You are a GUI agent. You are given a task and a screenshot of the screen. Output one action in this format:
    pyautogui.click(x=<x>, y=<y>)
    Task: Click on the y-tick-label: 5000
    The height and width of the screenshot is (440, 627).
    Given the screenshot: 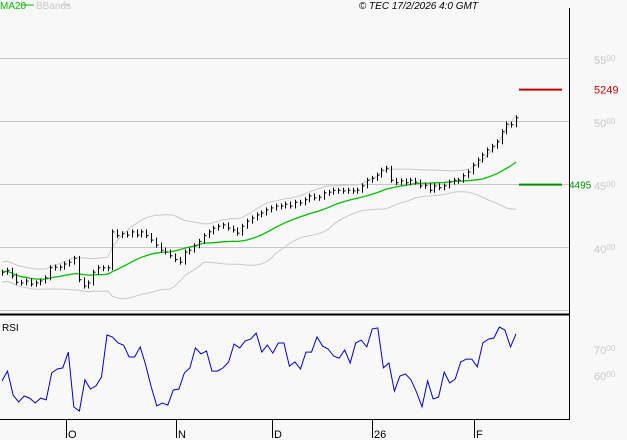 What is the action you would take?
    pyautogui.click(x=605, y=123)
    